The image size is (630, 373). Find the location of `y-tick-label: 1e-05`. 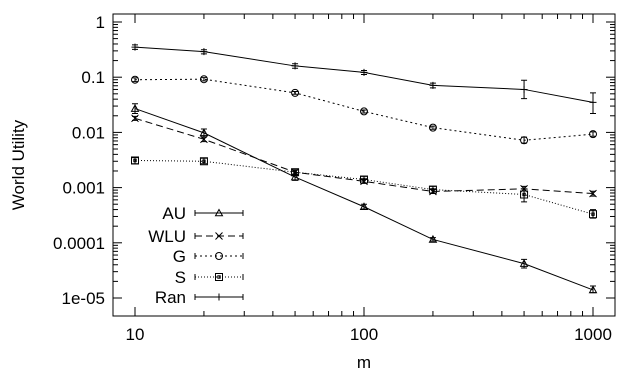

y-tick-label: 1e-05 is located at coordinates (83, 298).